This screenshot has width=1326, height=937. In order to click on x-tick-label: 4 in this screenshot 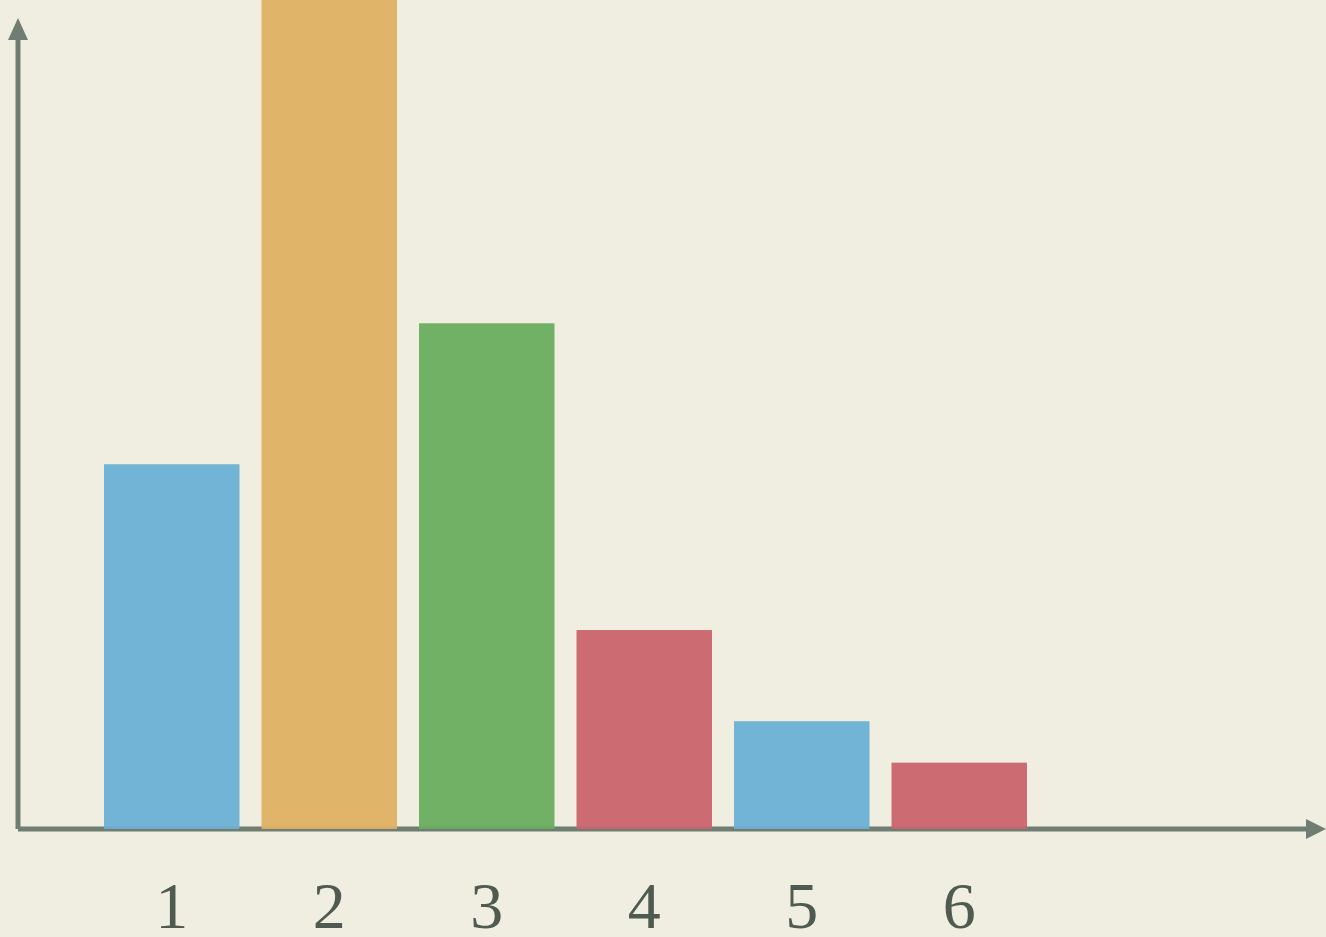, I will do `click(644, 903)`.